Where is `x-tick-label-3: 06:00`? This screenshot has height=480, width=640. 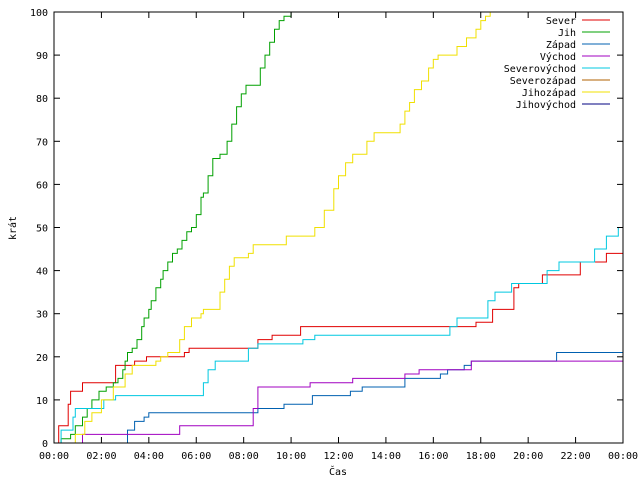
x-tick-label-3: 06:00 is located at coordinates (196, 456).